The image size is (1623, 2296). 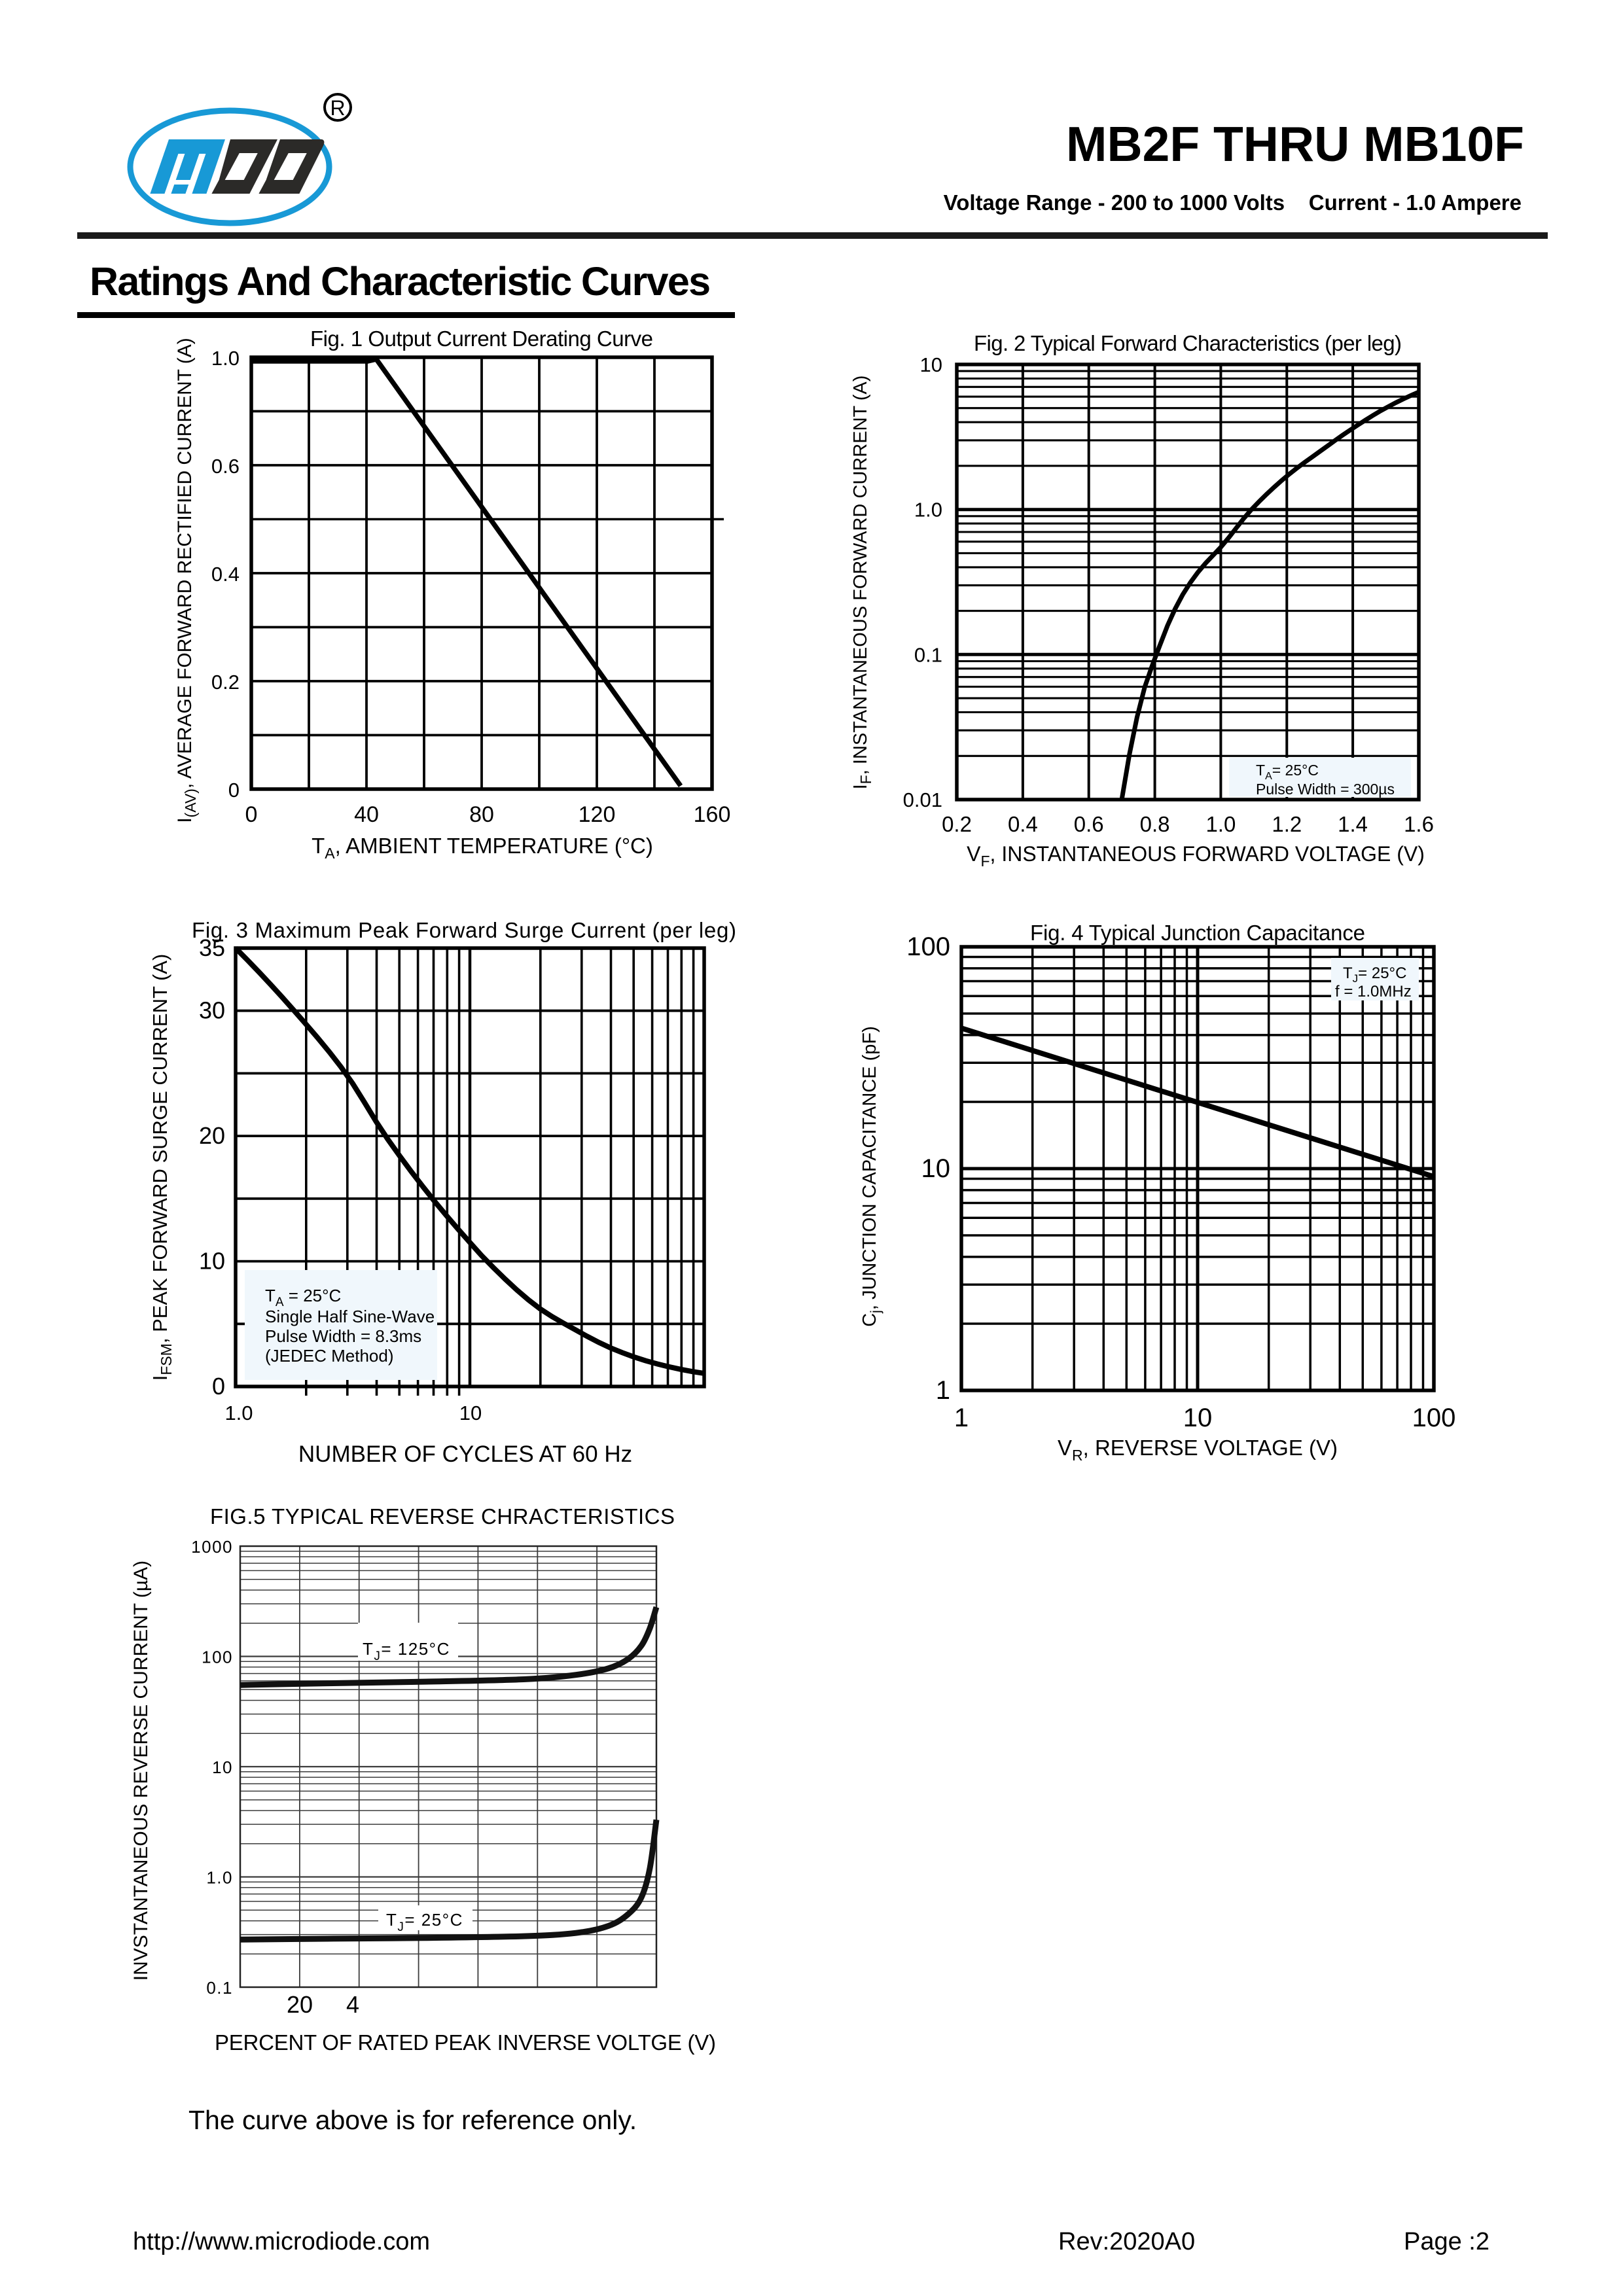 What do you see at coordinates (1198, 1450) in the screenshot?
I see `svg-text: VR, REVERSE VOLTAGE (V)` at bounding box center [1198, 1450].